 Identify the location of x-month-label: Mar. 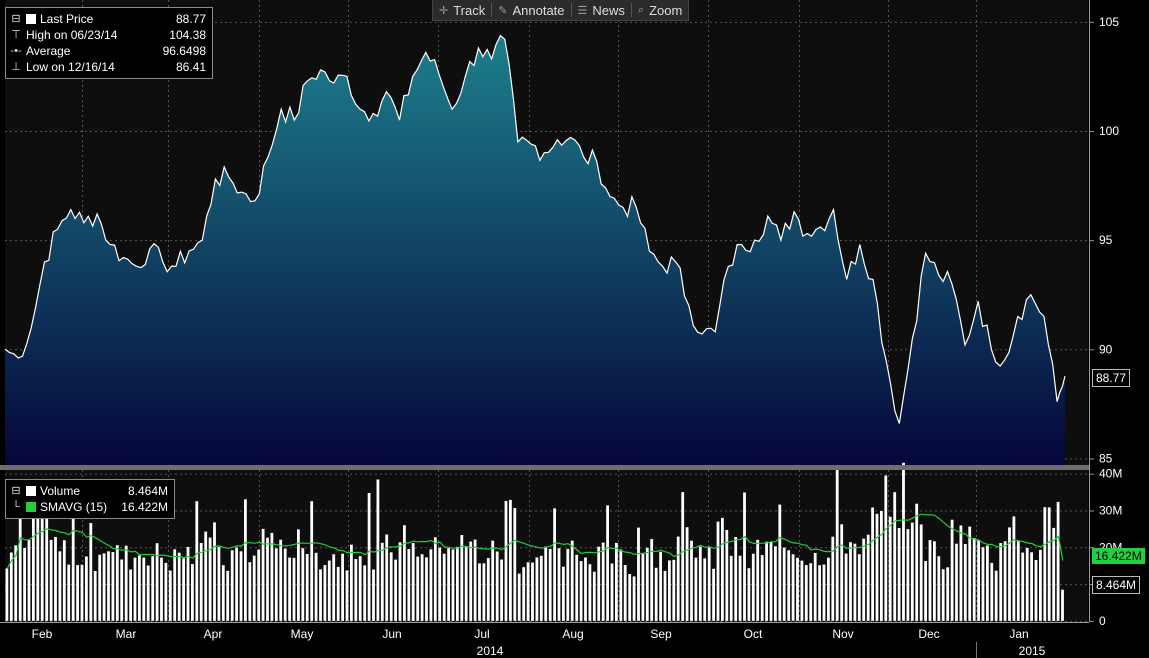
(126, 634).